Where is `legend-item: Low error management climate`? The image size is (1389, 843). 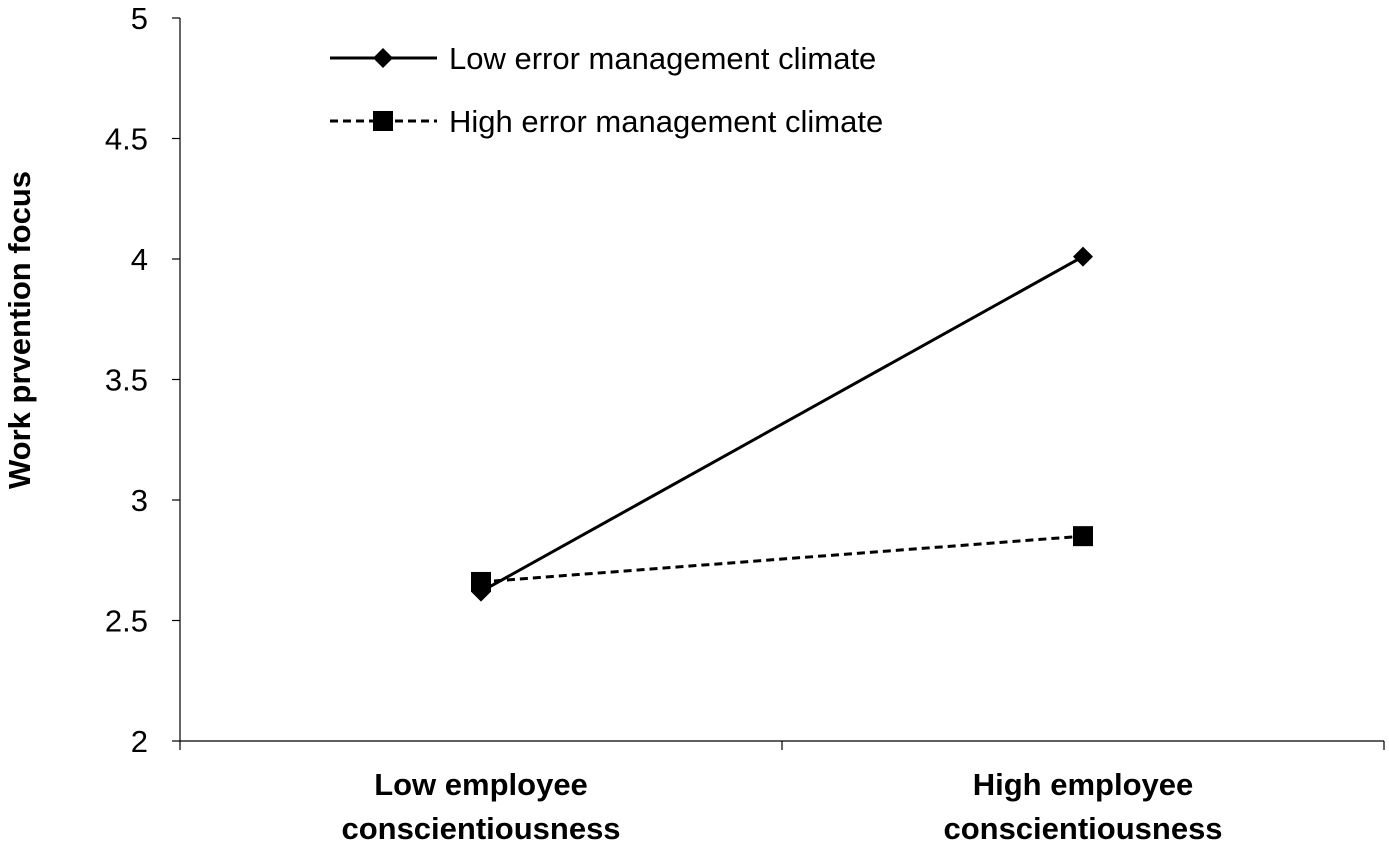 legend-item: Low error management climate is located at coordinates (603, 58).